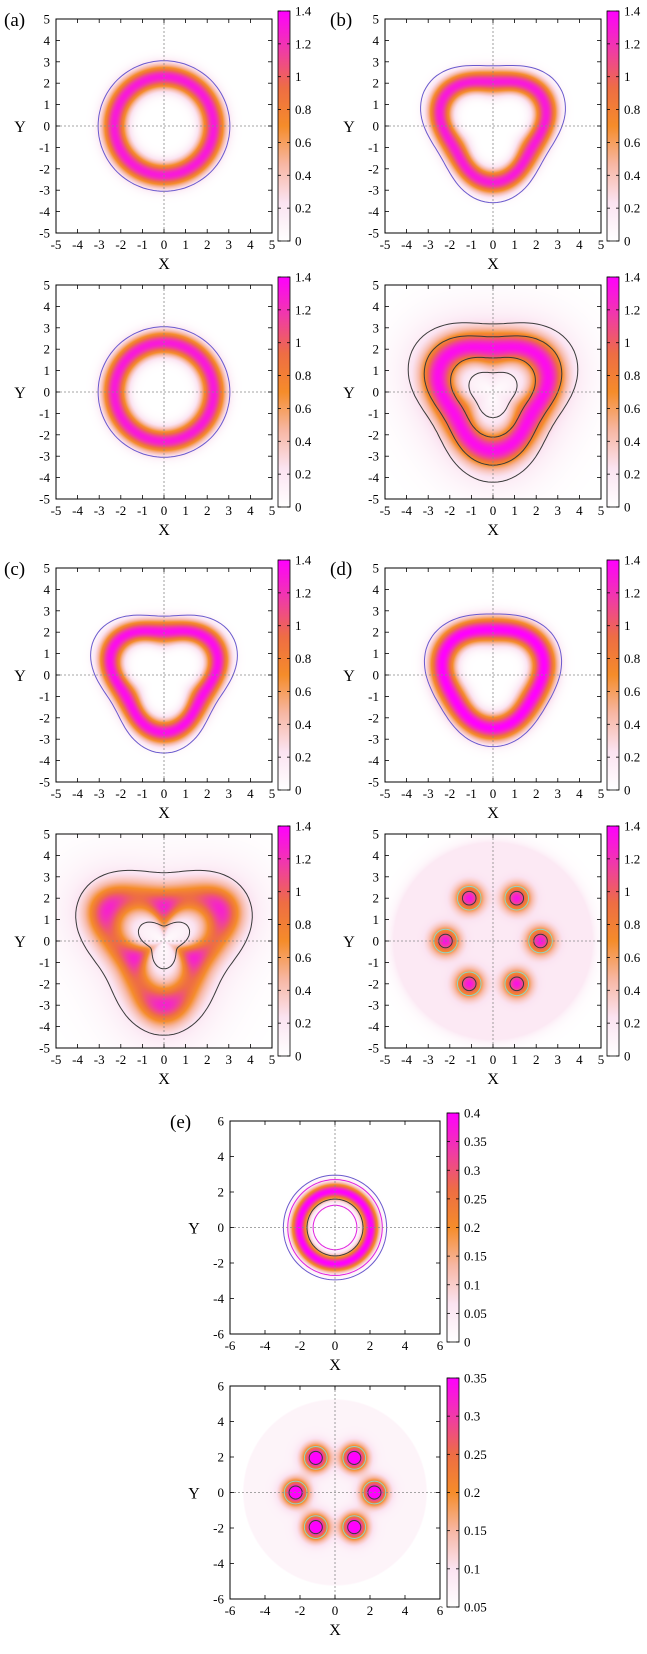 The height and width of the screenshot is (1654, 647). What do you see at coordinates (298, 342) in the screenshot?
I see `colorbar-tick-label: 1` at bounding box center [298, 342].